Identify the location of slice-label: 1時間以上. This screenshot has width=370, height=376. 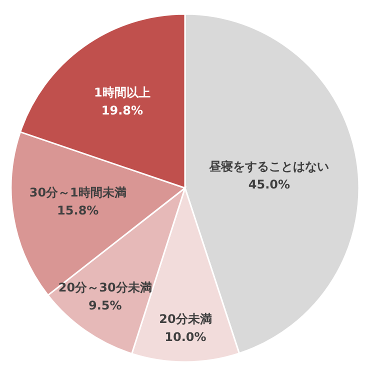
(122, 92).